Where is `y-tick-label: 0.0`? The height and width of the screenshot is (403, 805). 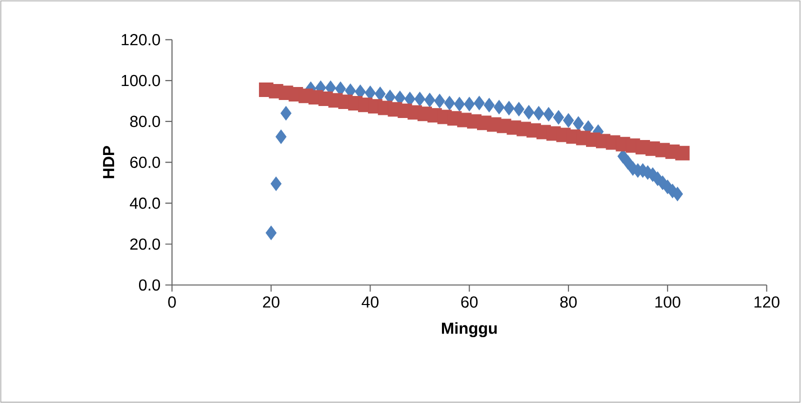
y-tick-label: 0.0 is located at coordinates (149, 285).